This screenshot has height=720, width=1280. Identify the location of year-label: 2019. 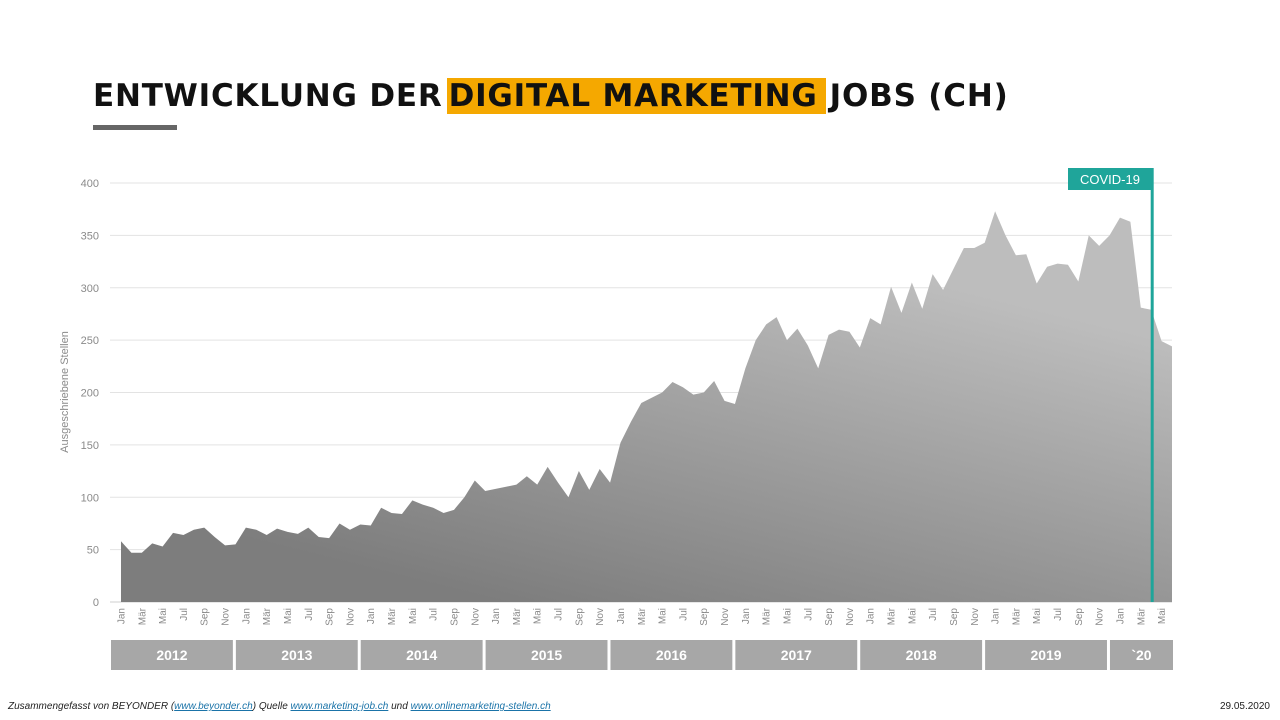
(1045, 655).